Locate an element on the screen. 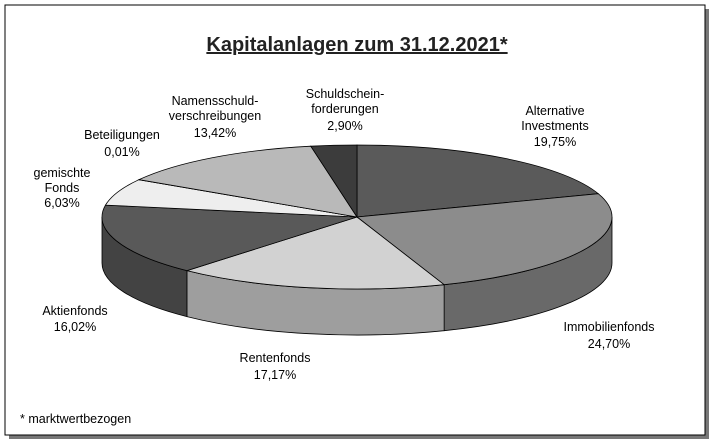  slice-label: Alternative Investments is located at coordinates (555, 118).